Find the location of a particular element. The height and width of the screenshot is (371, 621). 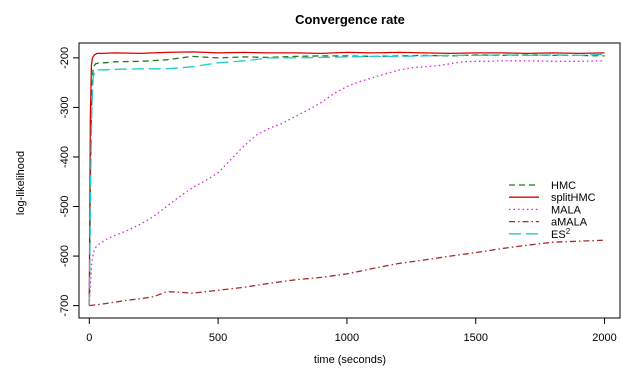

y-axis-label: log-likelihood is located at coordinates (21, 183).